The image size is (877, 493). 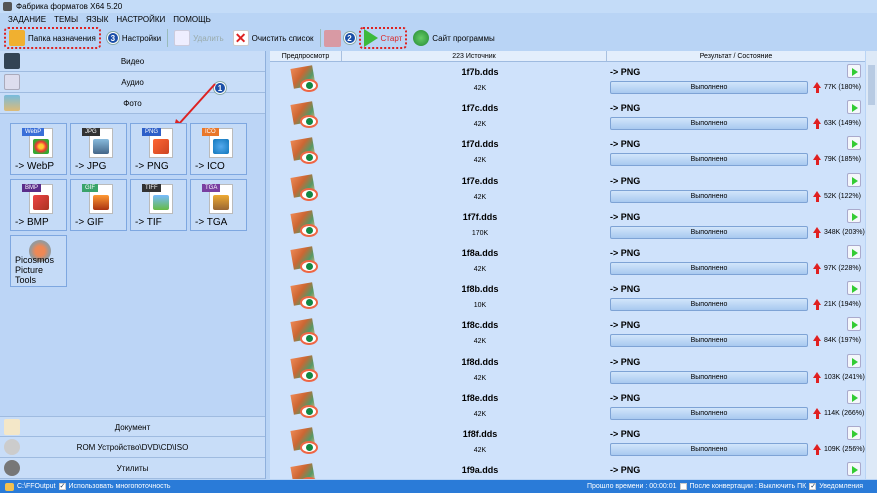 I want to click on file-name: 1f8c.dds, so click(x=480, y=325).